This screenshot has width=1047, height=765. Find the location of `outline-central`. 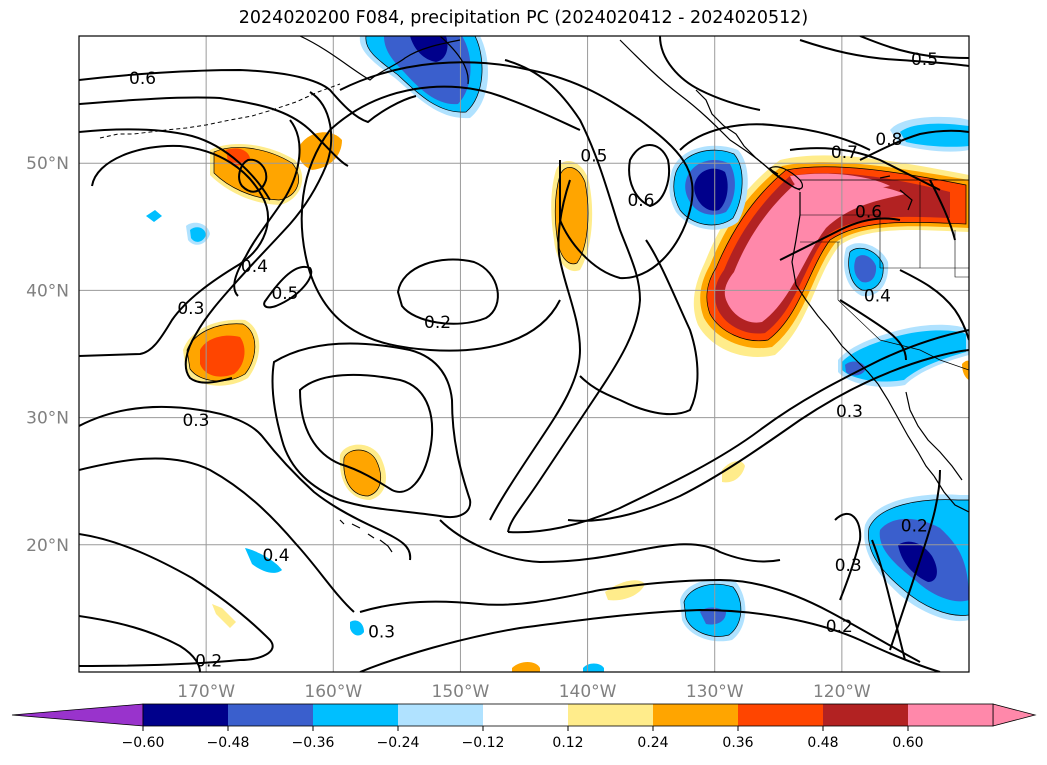

outline-central is located at coordinates (571, 216).